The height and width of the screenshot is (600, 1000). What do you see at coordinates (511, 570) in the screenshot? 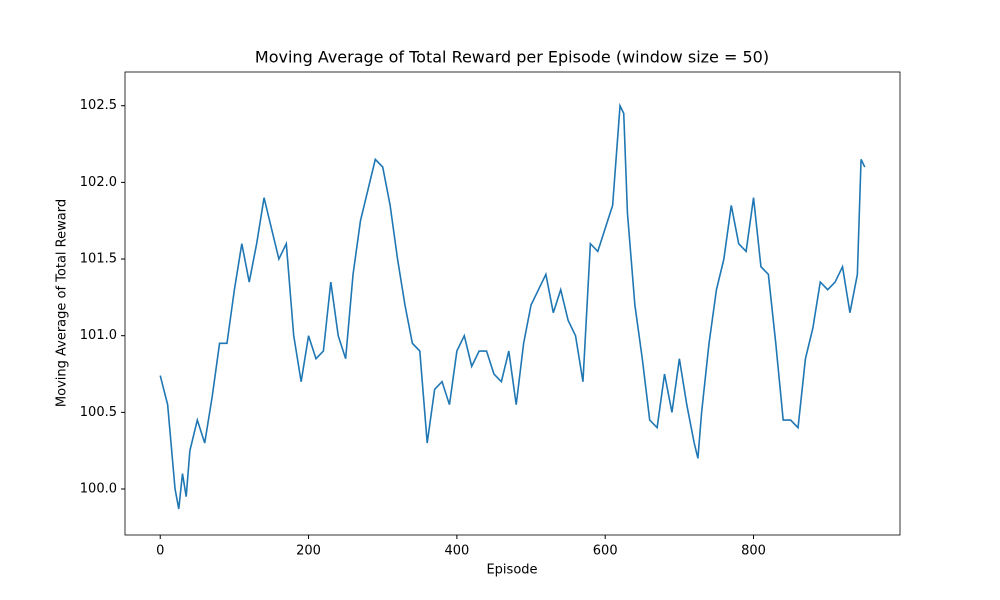
I see `x-axis-label: Episode` at bounding box center [511, 570].